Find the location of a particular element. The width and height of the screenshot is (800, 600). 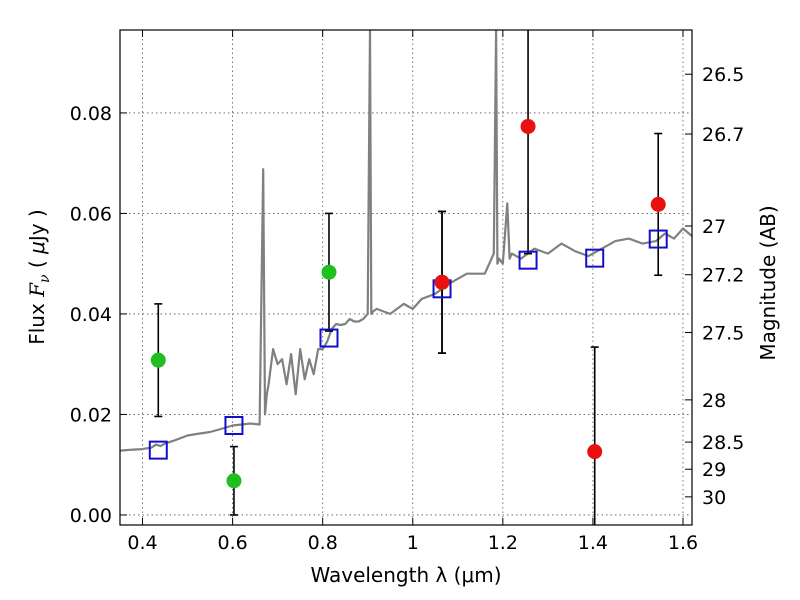

y-tick-label: 0.04 is located at coordinates (91, 315).